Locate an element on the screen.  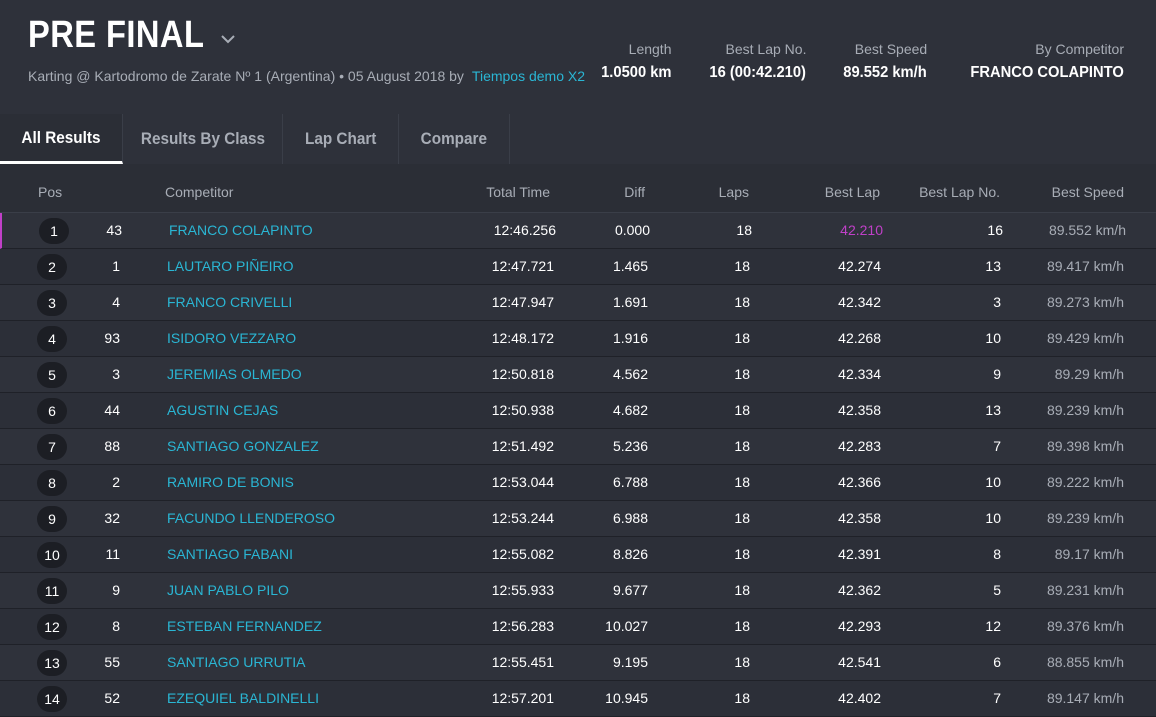
competitor-name: FACUNDO LLENDEROSO is located at coordinates (251, 518).